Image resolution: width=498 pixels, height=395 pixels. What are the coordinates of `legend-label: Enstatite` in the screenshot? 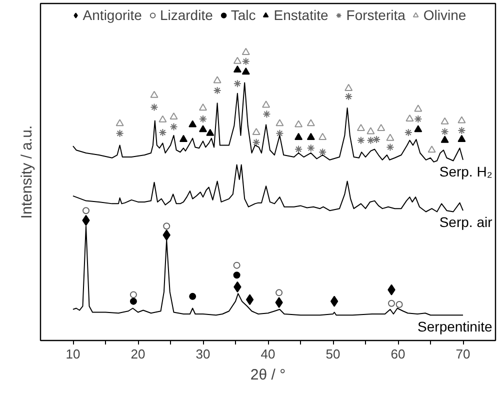 It's located at (301, 15).